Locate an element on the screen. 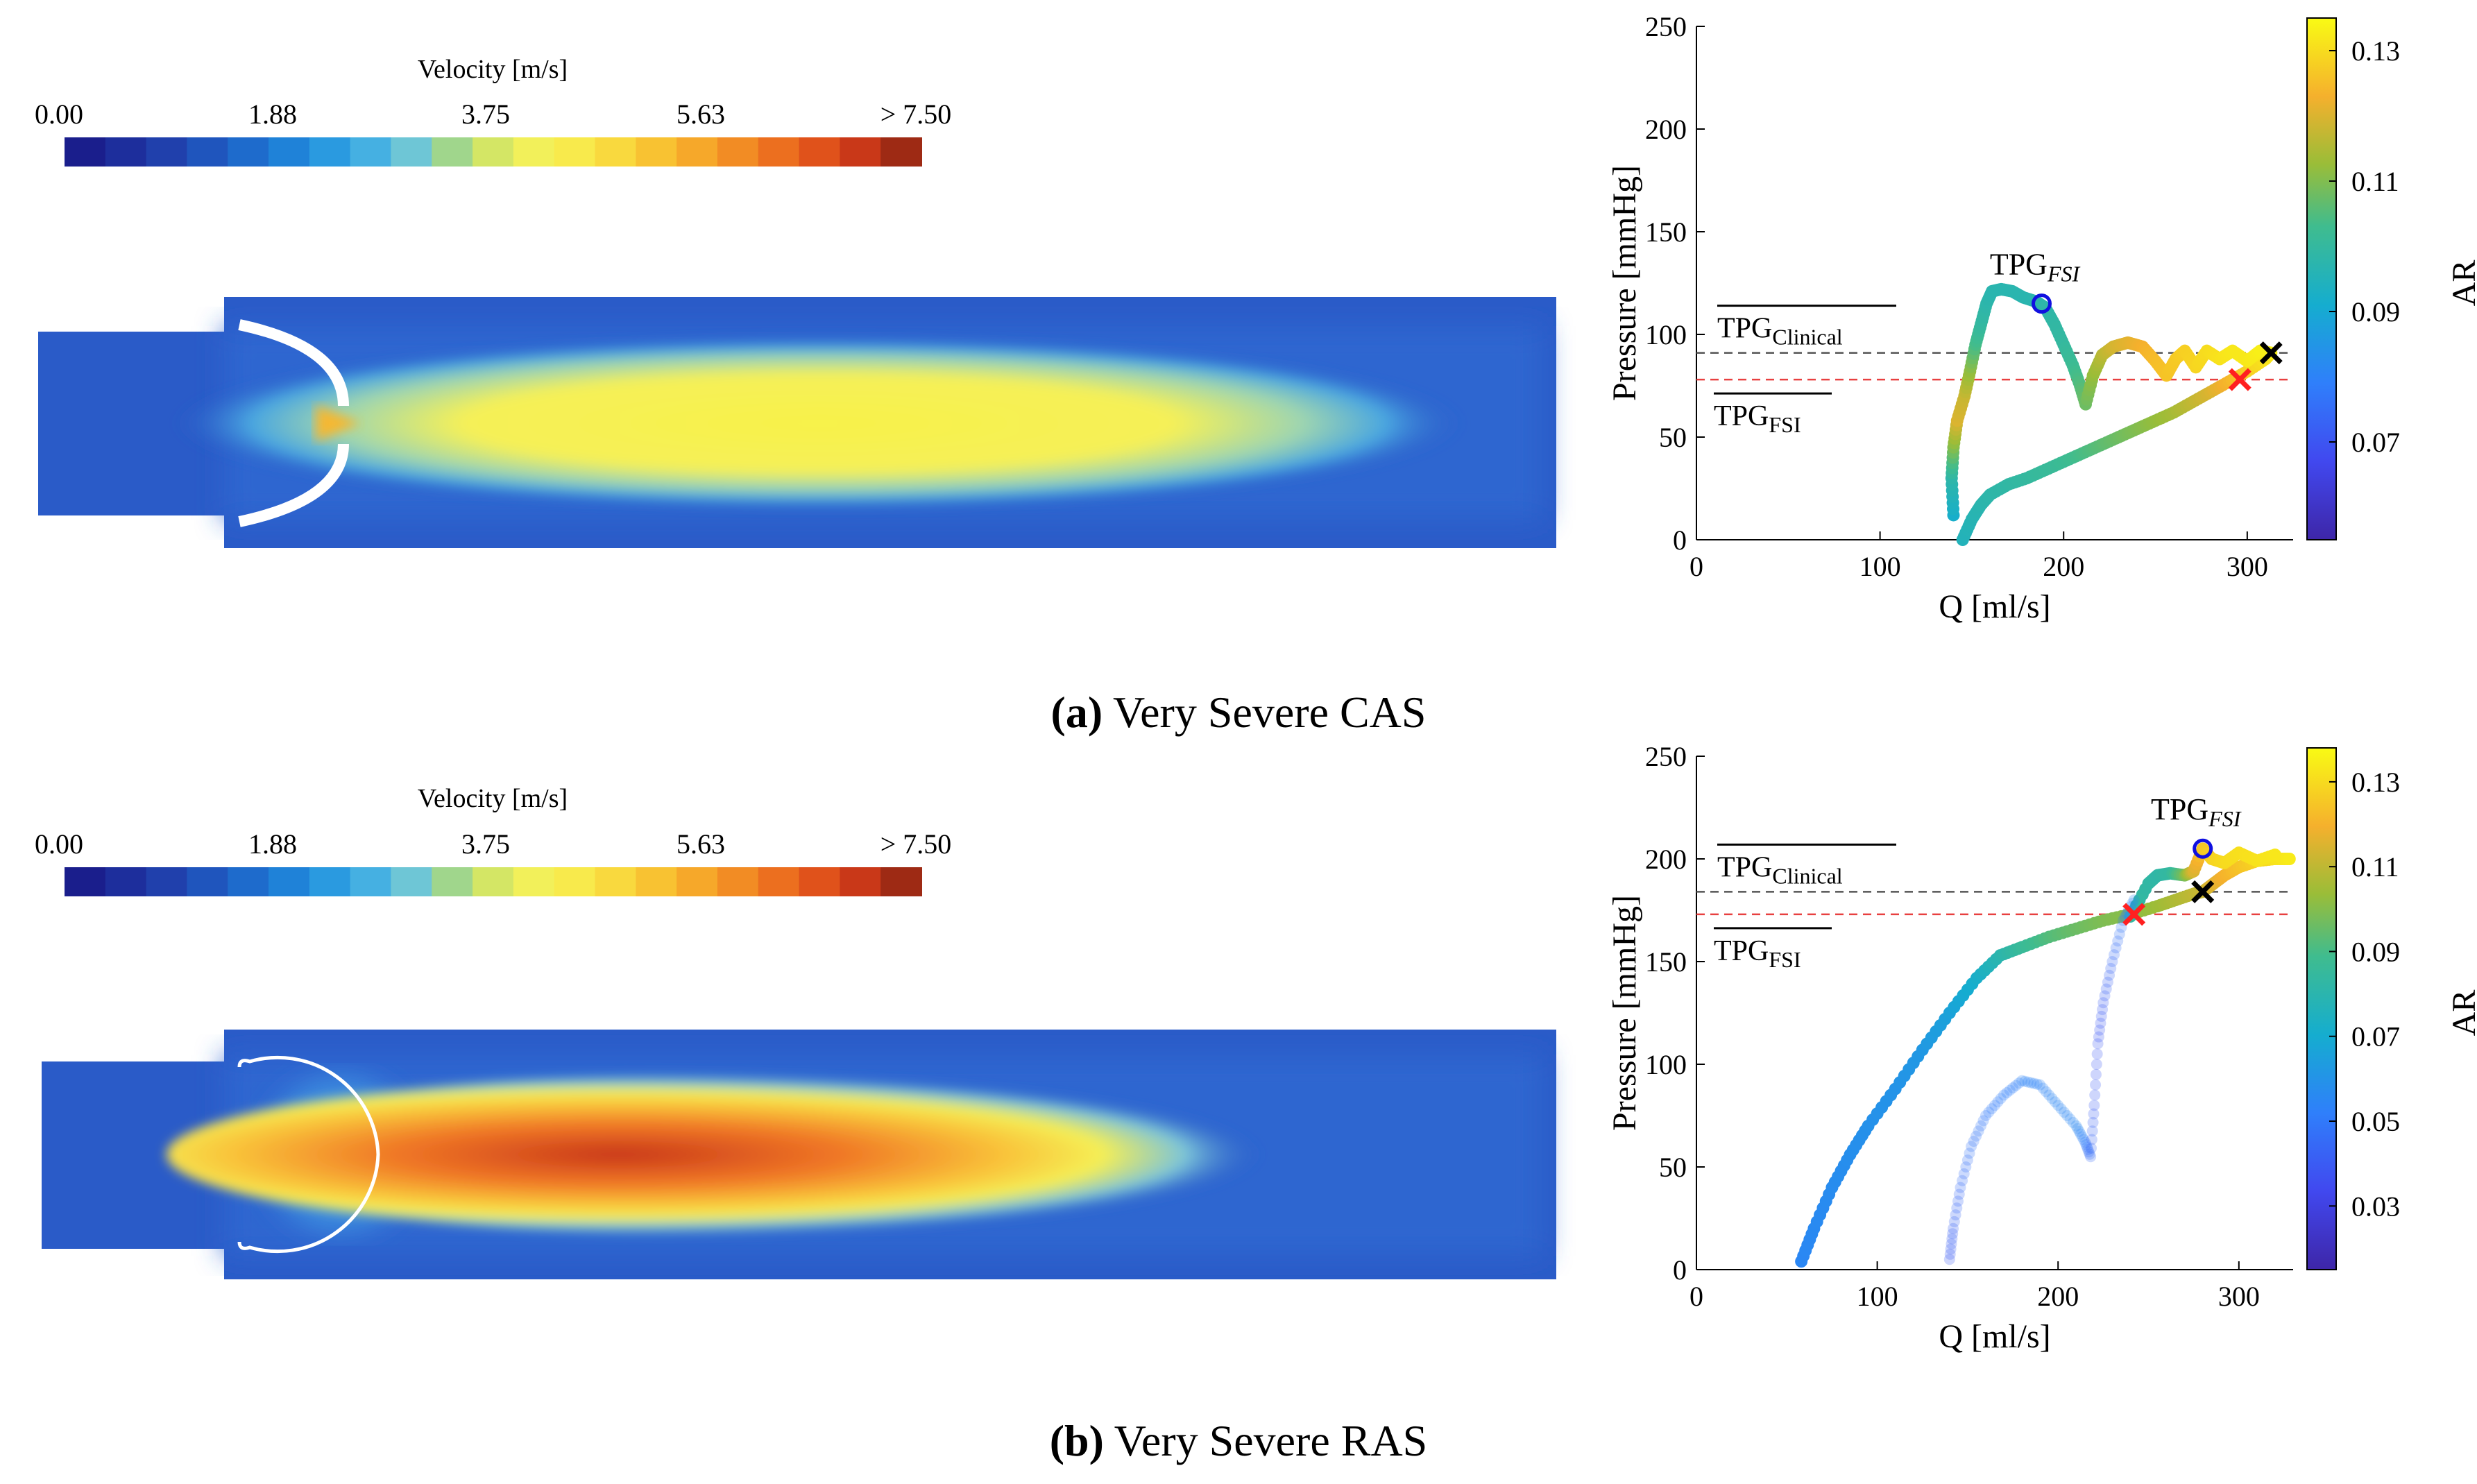 The width and height of the screenshot is (2477, 1484). flow-field-cas is located at coordinates (797, 422).